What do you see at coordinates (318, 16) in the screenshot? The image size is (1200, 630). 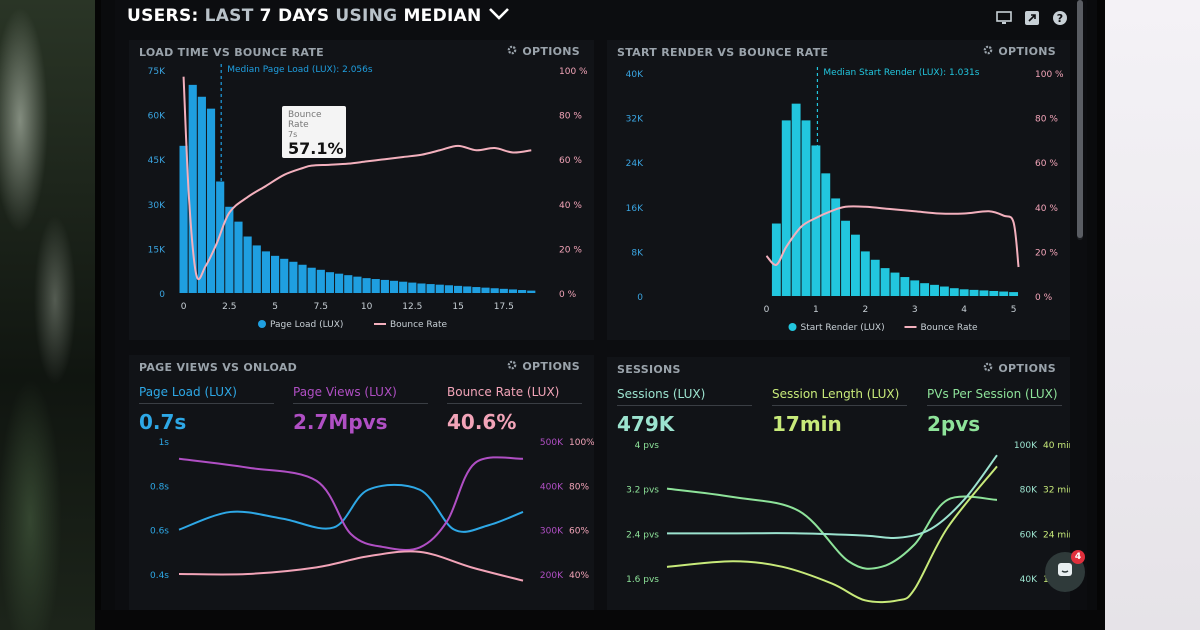 I see `page-title: USERS: LAST 7 DAYS USING MEDIAN` at bounding box center [318, 16].